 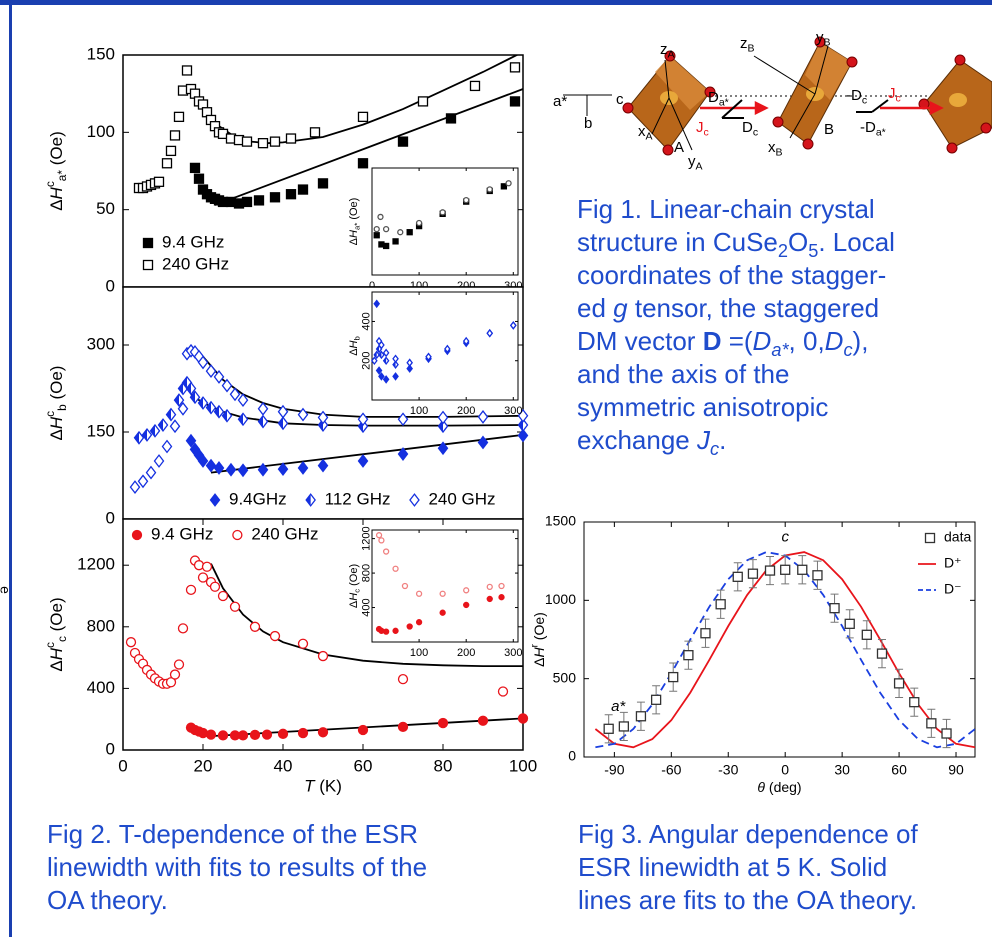 What do you see at coordinates (101, 343) in the screenshot?
I see `y-tick-label: 300` at bounding box center [101, 343].